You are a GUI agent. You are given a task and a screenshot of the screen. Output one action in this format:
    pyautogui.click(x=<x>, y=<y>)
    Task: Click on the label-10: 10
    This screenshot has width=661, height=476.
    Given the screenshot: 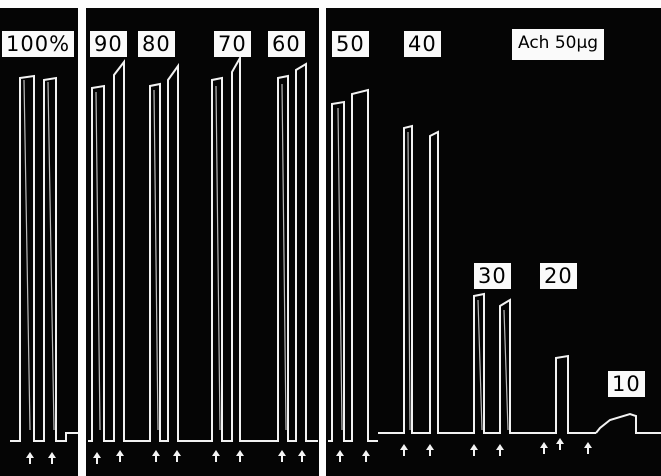 What is the action you would take?
    pyautogui.click(x=626, y=384)
    